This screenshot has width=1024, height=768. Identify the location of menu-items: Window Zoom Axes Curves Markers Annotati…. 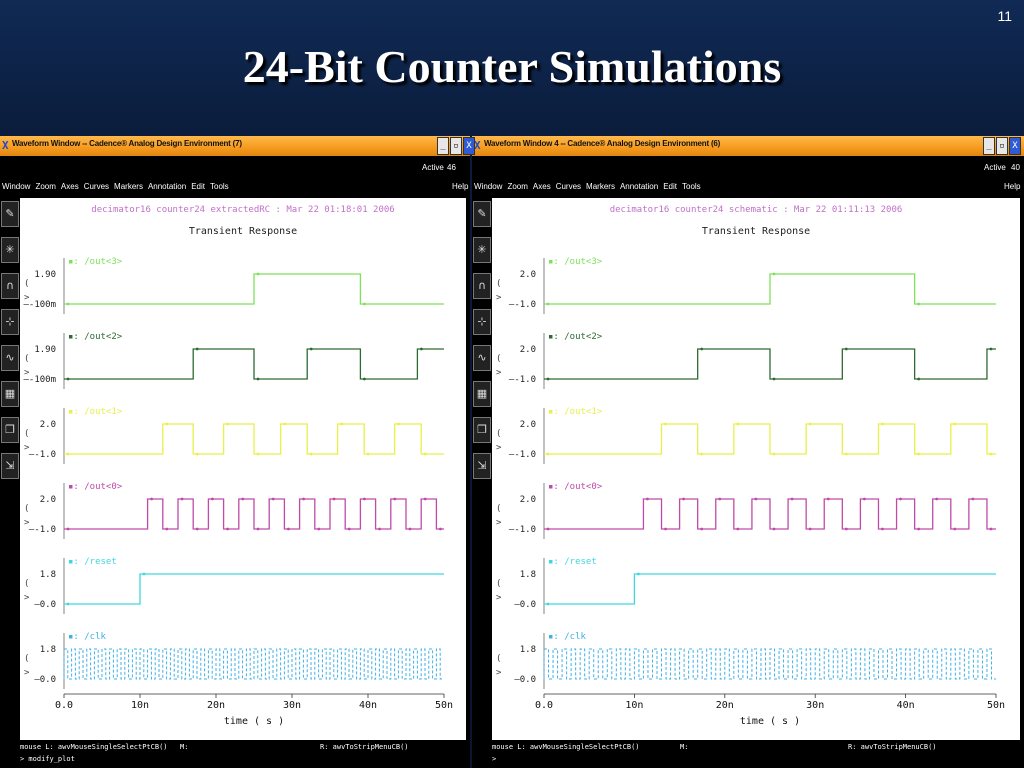
(115, 186).